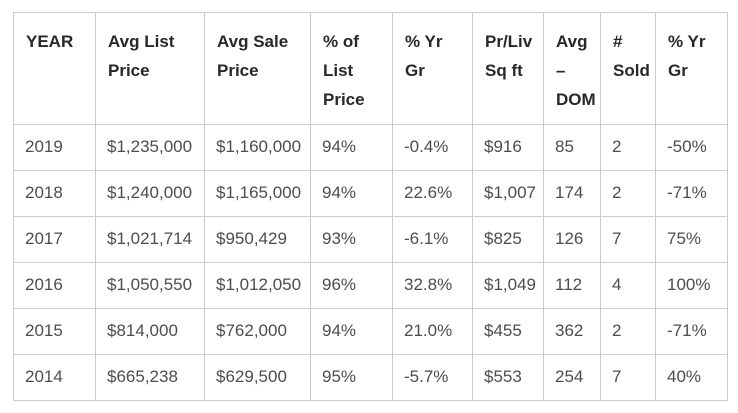 This screenshot has height=413, width=738. What do you see at coordinates (150, 239) in the screenshot?
I see `table-cell: $1,021,714` at bounding box center [150, 239].